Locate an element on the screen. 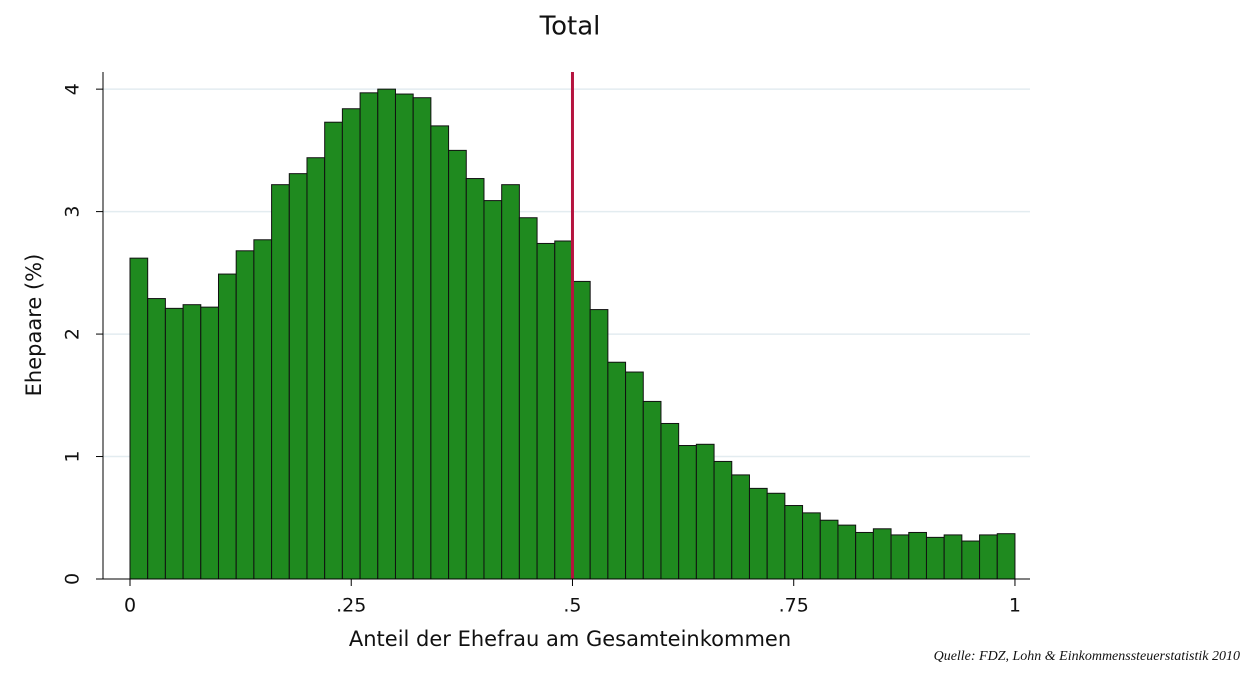 This screenshot has width=1247, height=673. x-tick-label: .75 is located at coordinates (794, 606).